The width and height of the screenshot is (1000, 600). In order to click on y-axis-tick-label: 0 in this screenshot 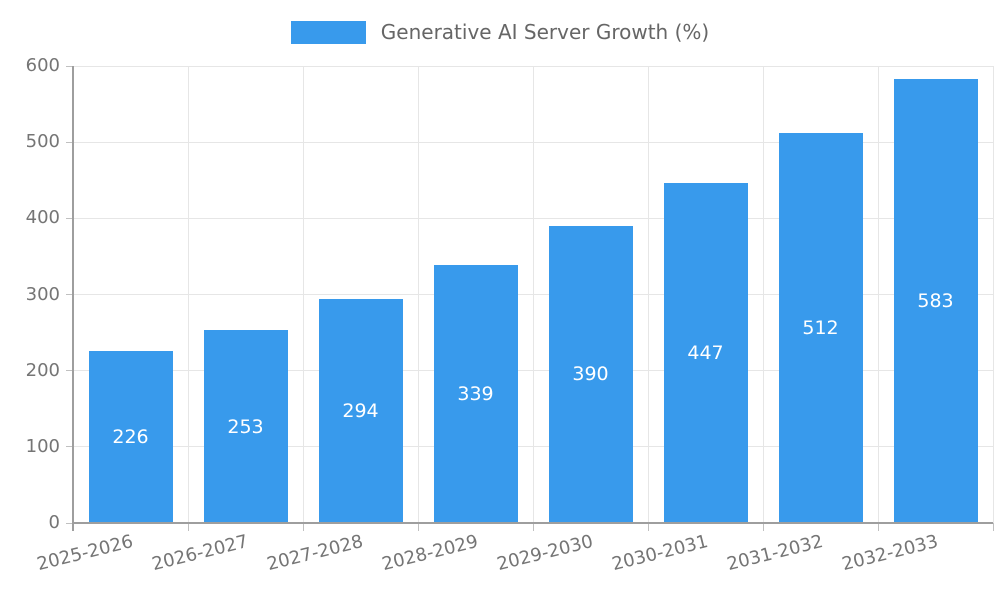, I will do `click(54, 523)`.